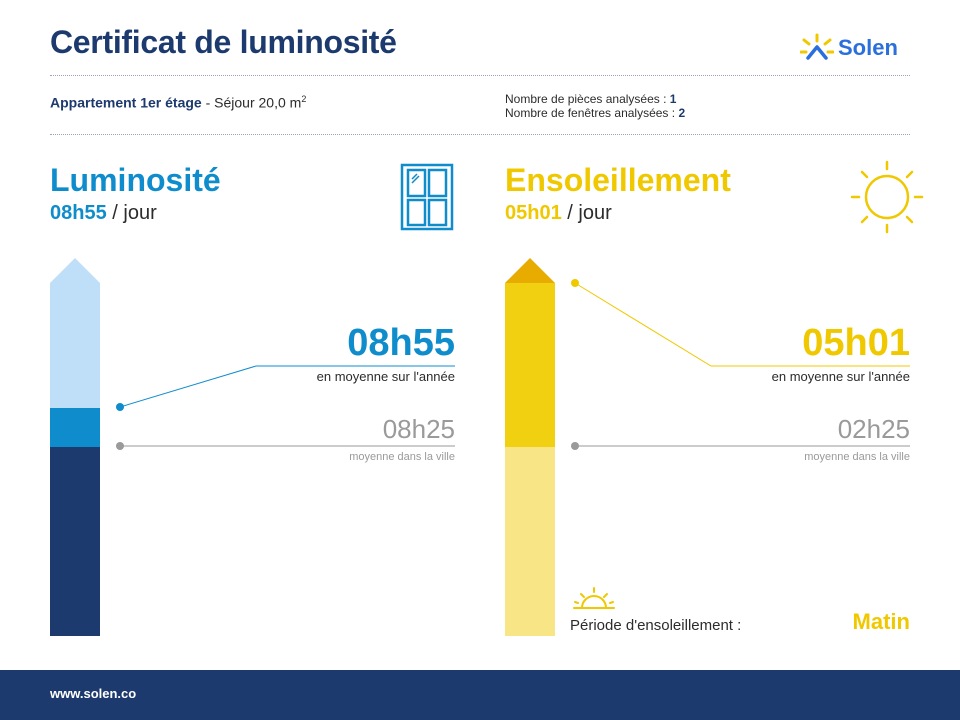  I want to click on rooms-value: 1, so click(673, 99).